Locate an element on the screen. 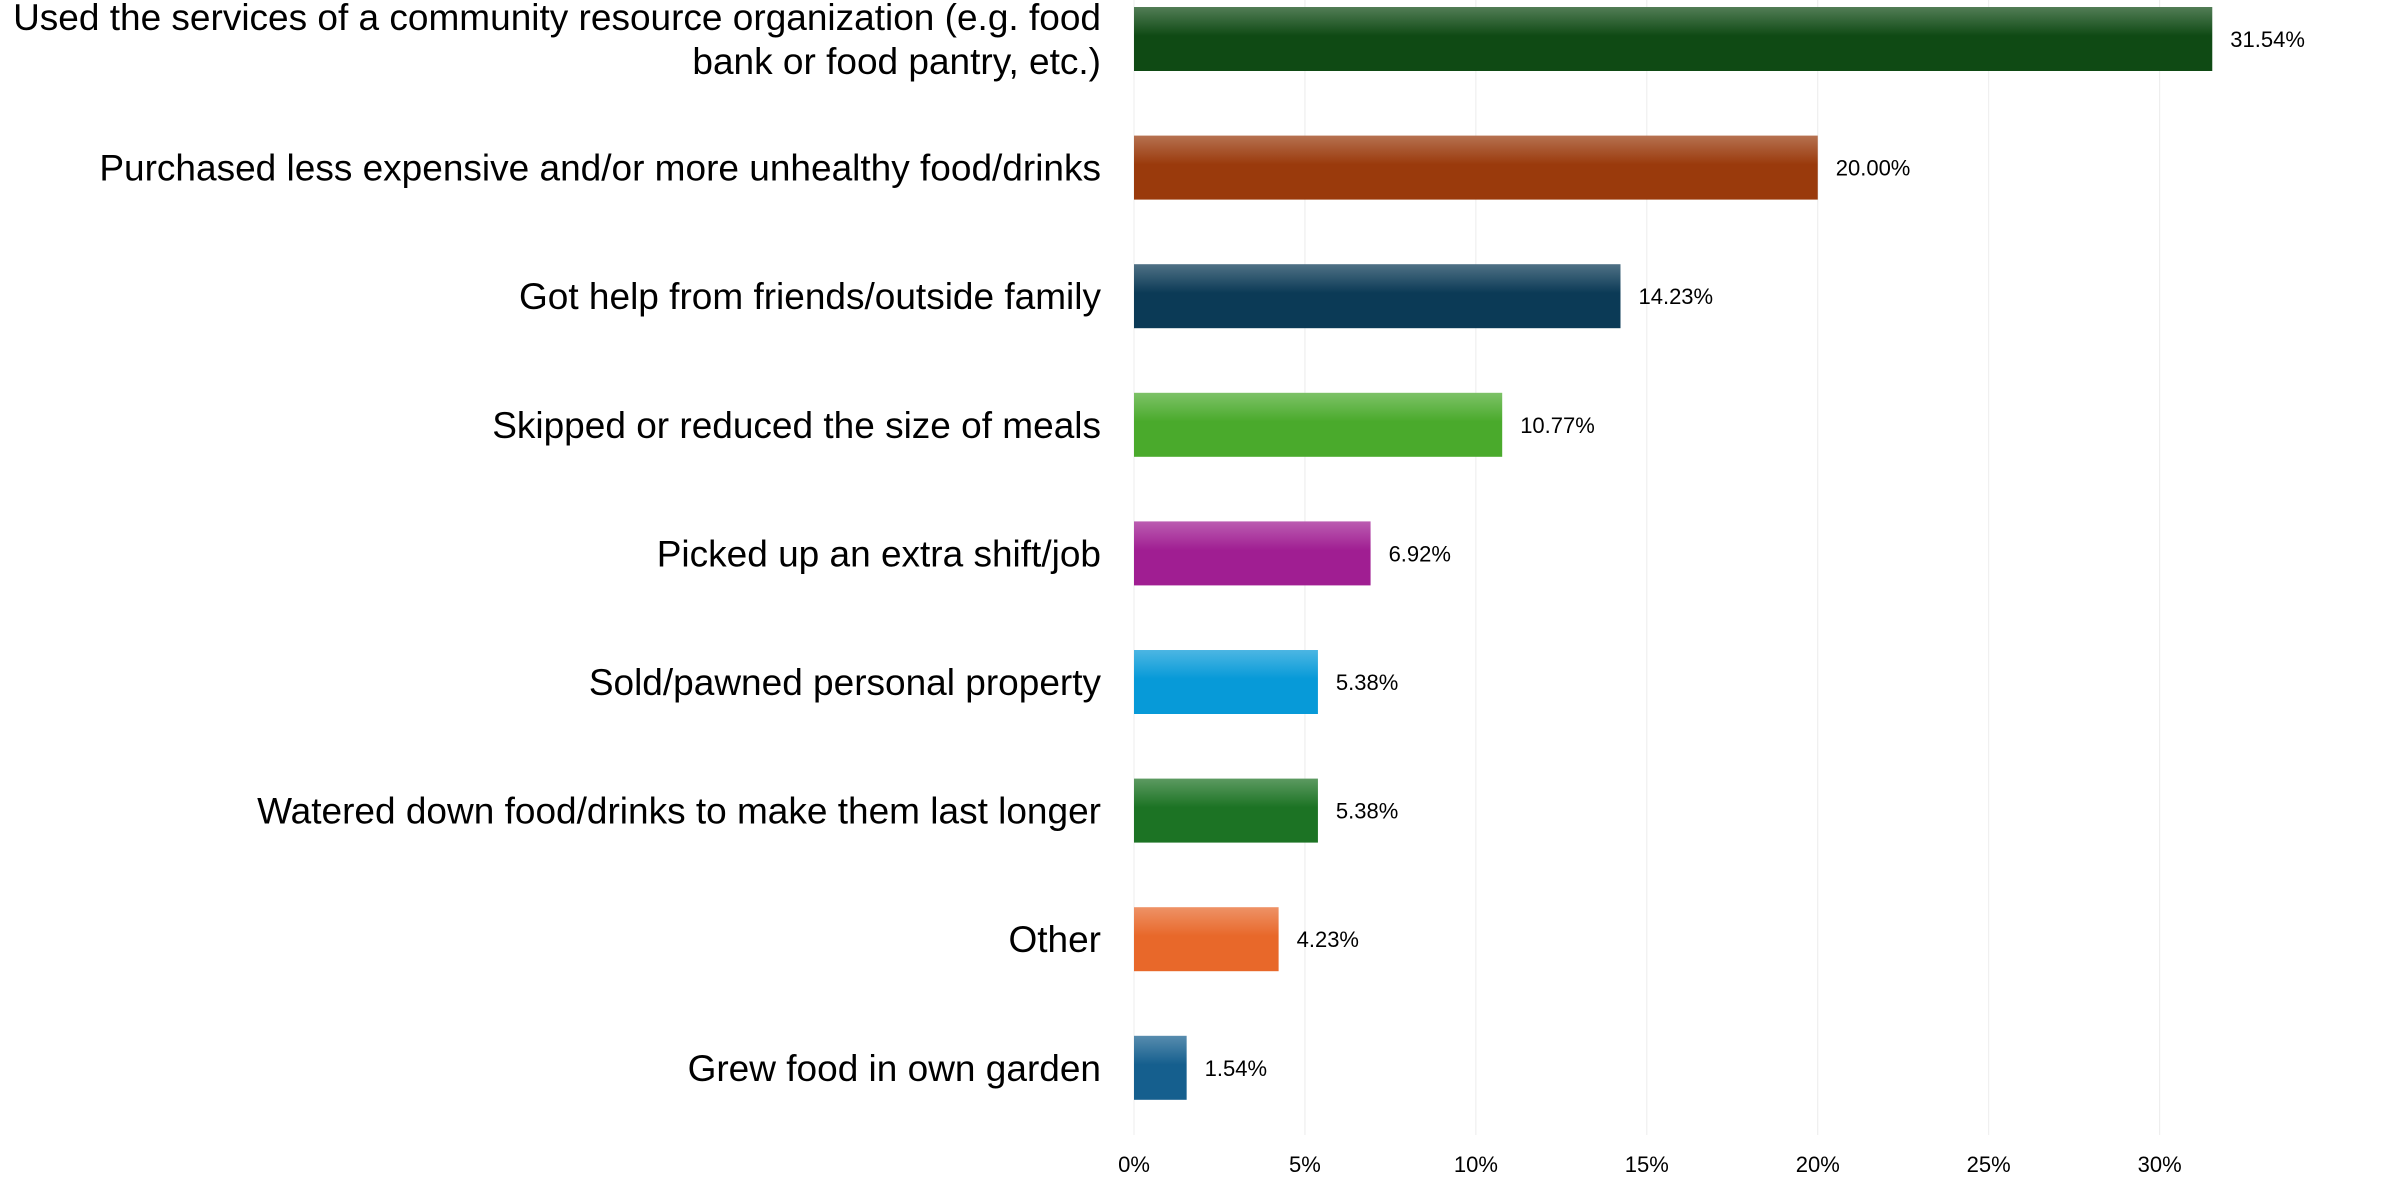  category-label: Grew food in own garden is located at coordinates (894, 1068).